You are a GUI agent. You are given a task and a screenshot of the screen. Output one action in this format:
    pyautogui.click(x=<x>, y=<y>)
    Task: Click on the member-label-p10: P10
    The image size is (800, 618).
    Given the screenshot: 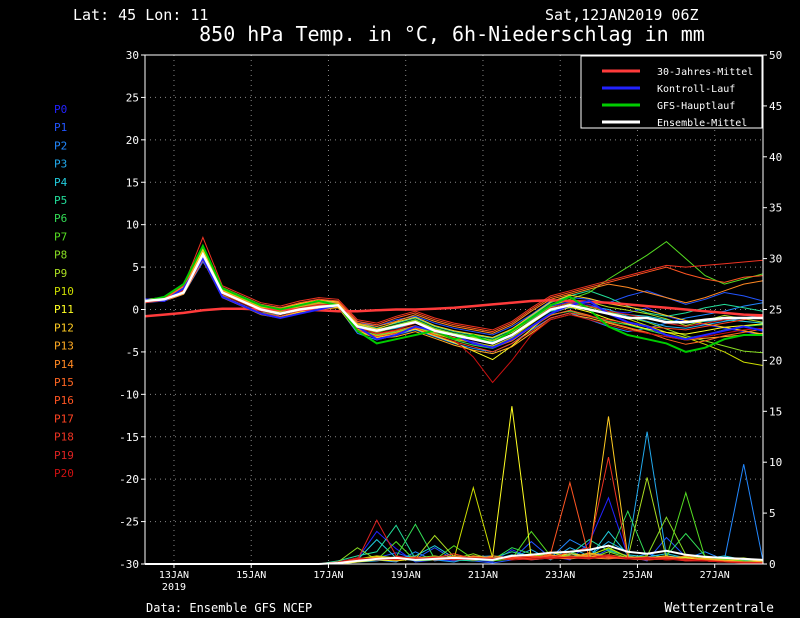 What is the action you would take?
    pyautogui.click(x=64, y=291)
    